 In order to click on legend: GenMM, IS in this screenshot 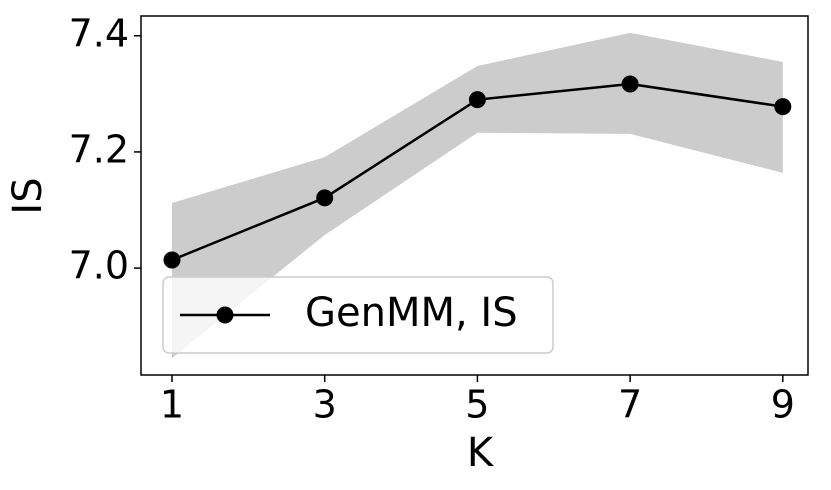, I will do `click(358, 315)`.